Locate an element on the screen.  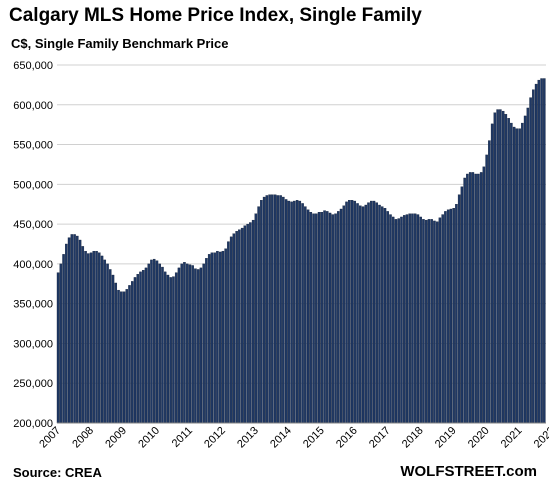
brand-logo-text: WOLFSTREET.com is located at coordinates (468, 471).